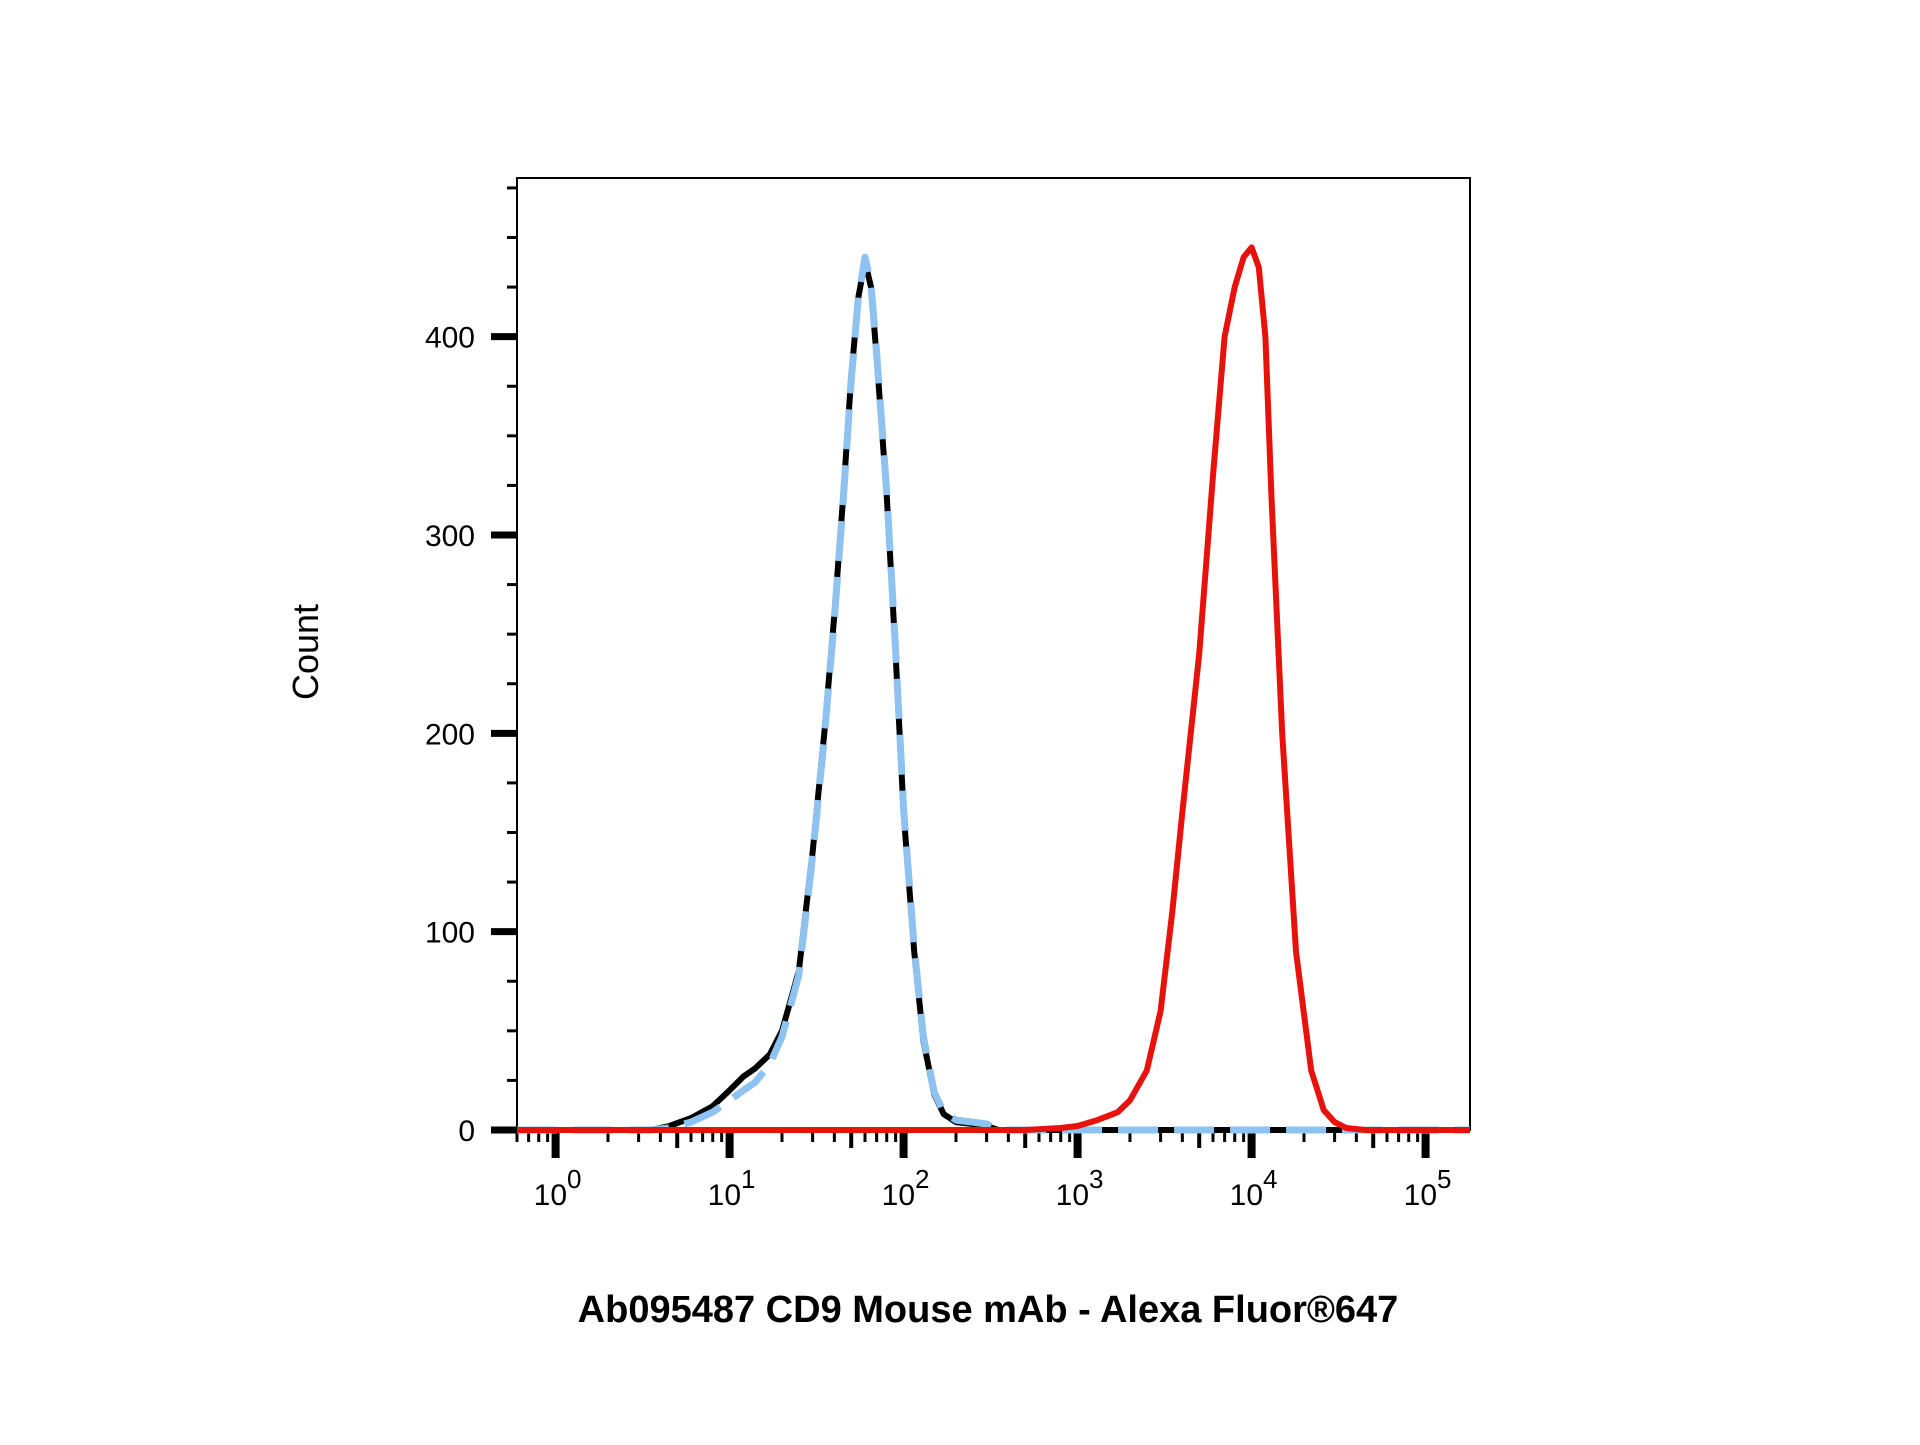 The width and height of the screenshot is (1920, 1445). I want to click on x-tick-label: 10⁴, so click(1254, 1188).